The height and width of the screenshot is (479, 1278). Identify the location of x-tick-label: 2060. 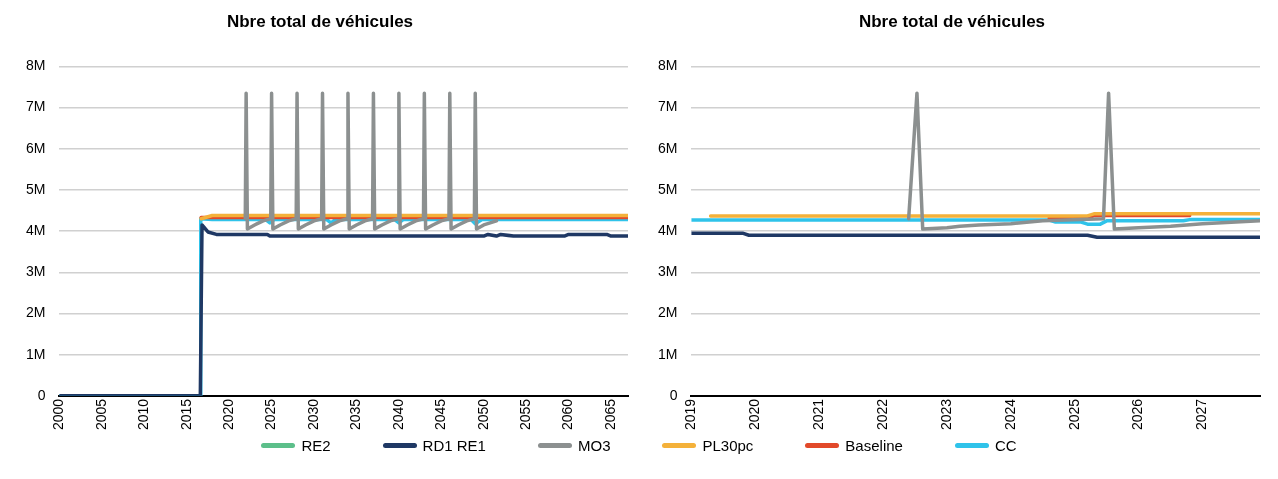
(567, 414).